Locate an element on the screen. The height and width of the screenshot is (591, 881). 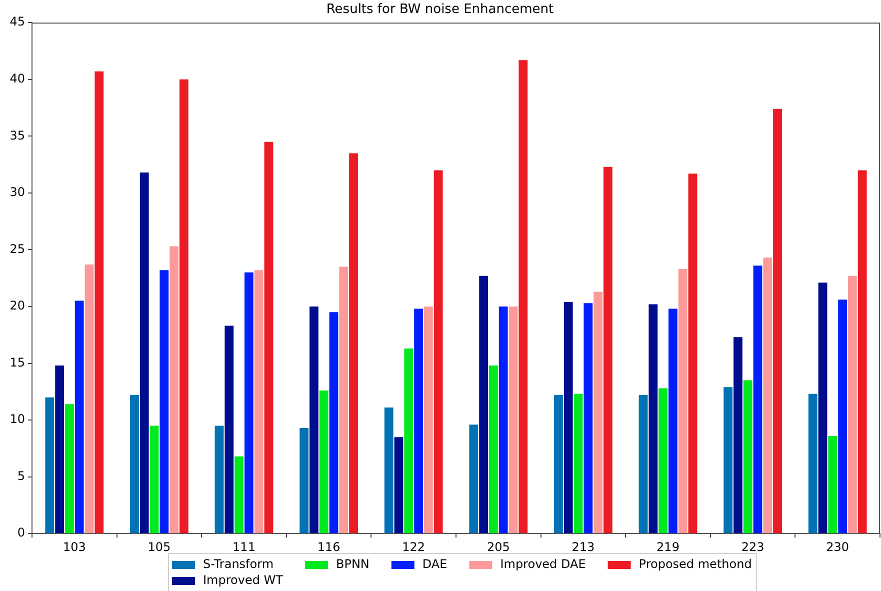
legend-label: Improved DAE is located at coordinates (543, 564).